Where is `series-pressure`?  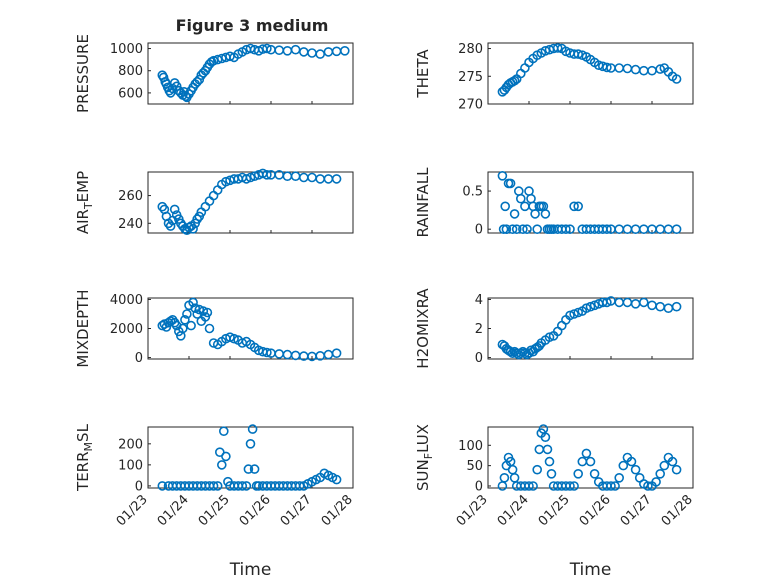
series-pressure is located at coordinates (253, 73).